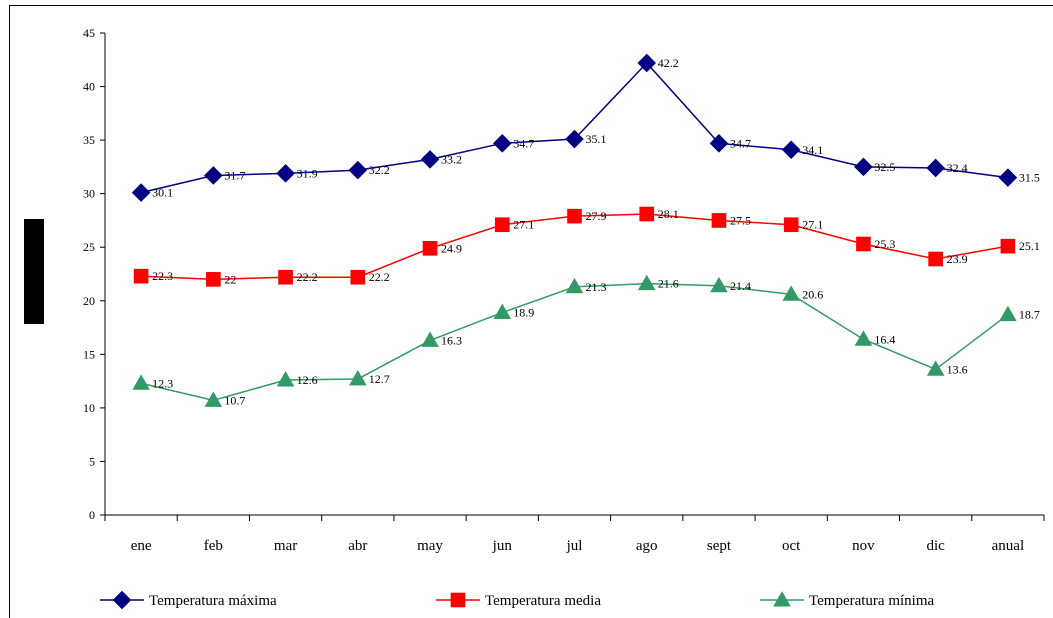 The height and width of the screenshot is (618, 1053). Describe the element at coordinates (1008, 546) in the screenshot. I see `x-tick-label: anual` at that location.